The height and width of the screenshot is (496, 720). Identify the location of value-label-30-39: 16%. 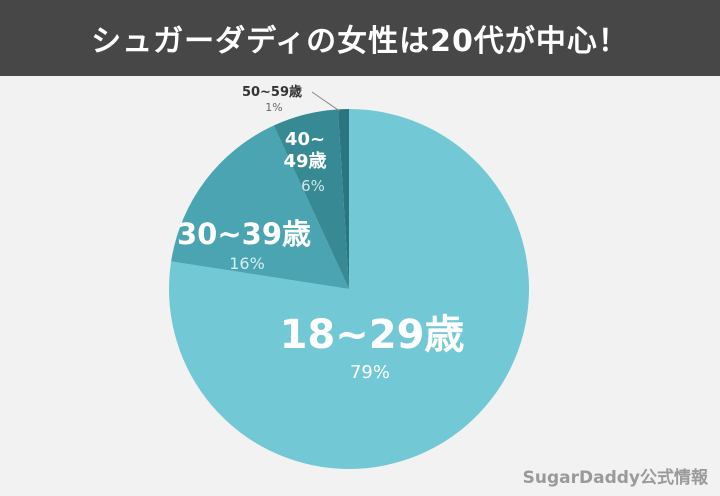
(247, 263).